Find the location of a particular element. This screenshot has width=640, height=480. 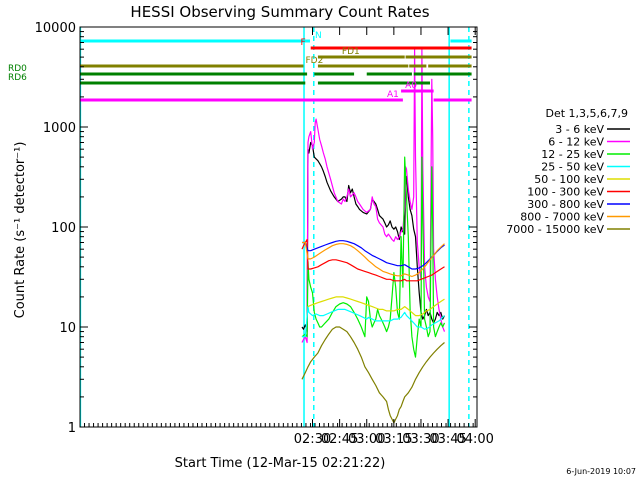

x-tick-label-3: 03:15 is located at coordinates (393, 439).